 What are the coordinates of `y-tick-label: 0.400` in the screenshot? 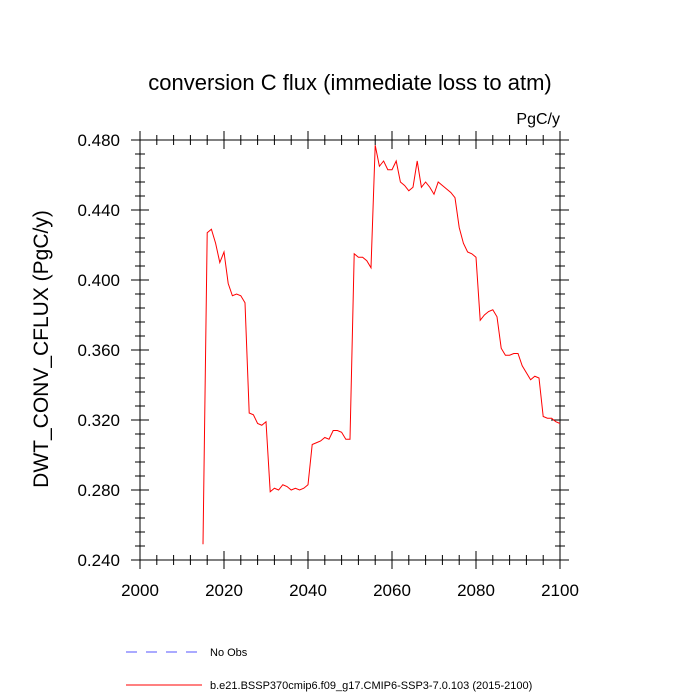 It's located at (98, 280).